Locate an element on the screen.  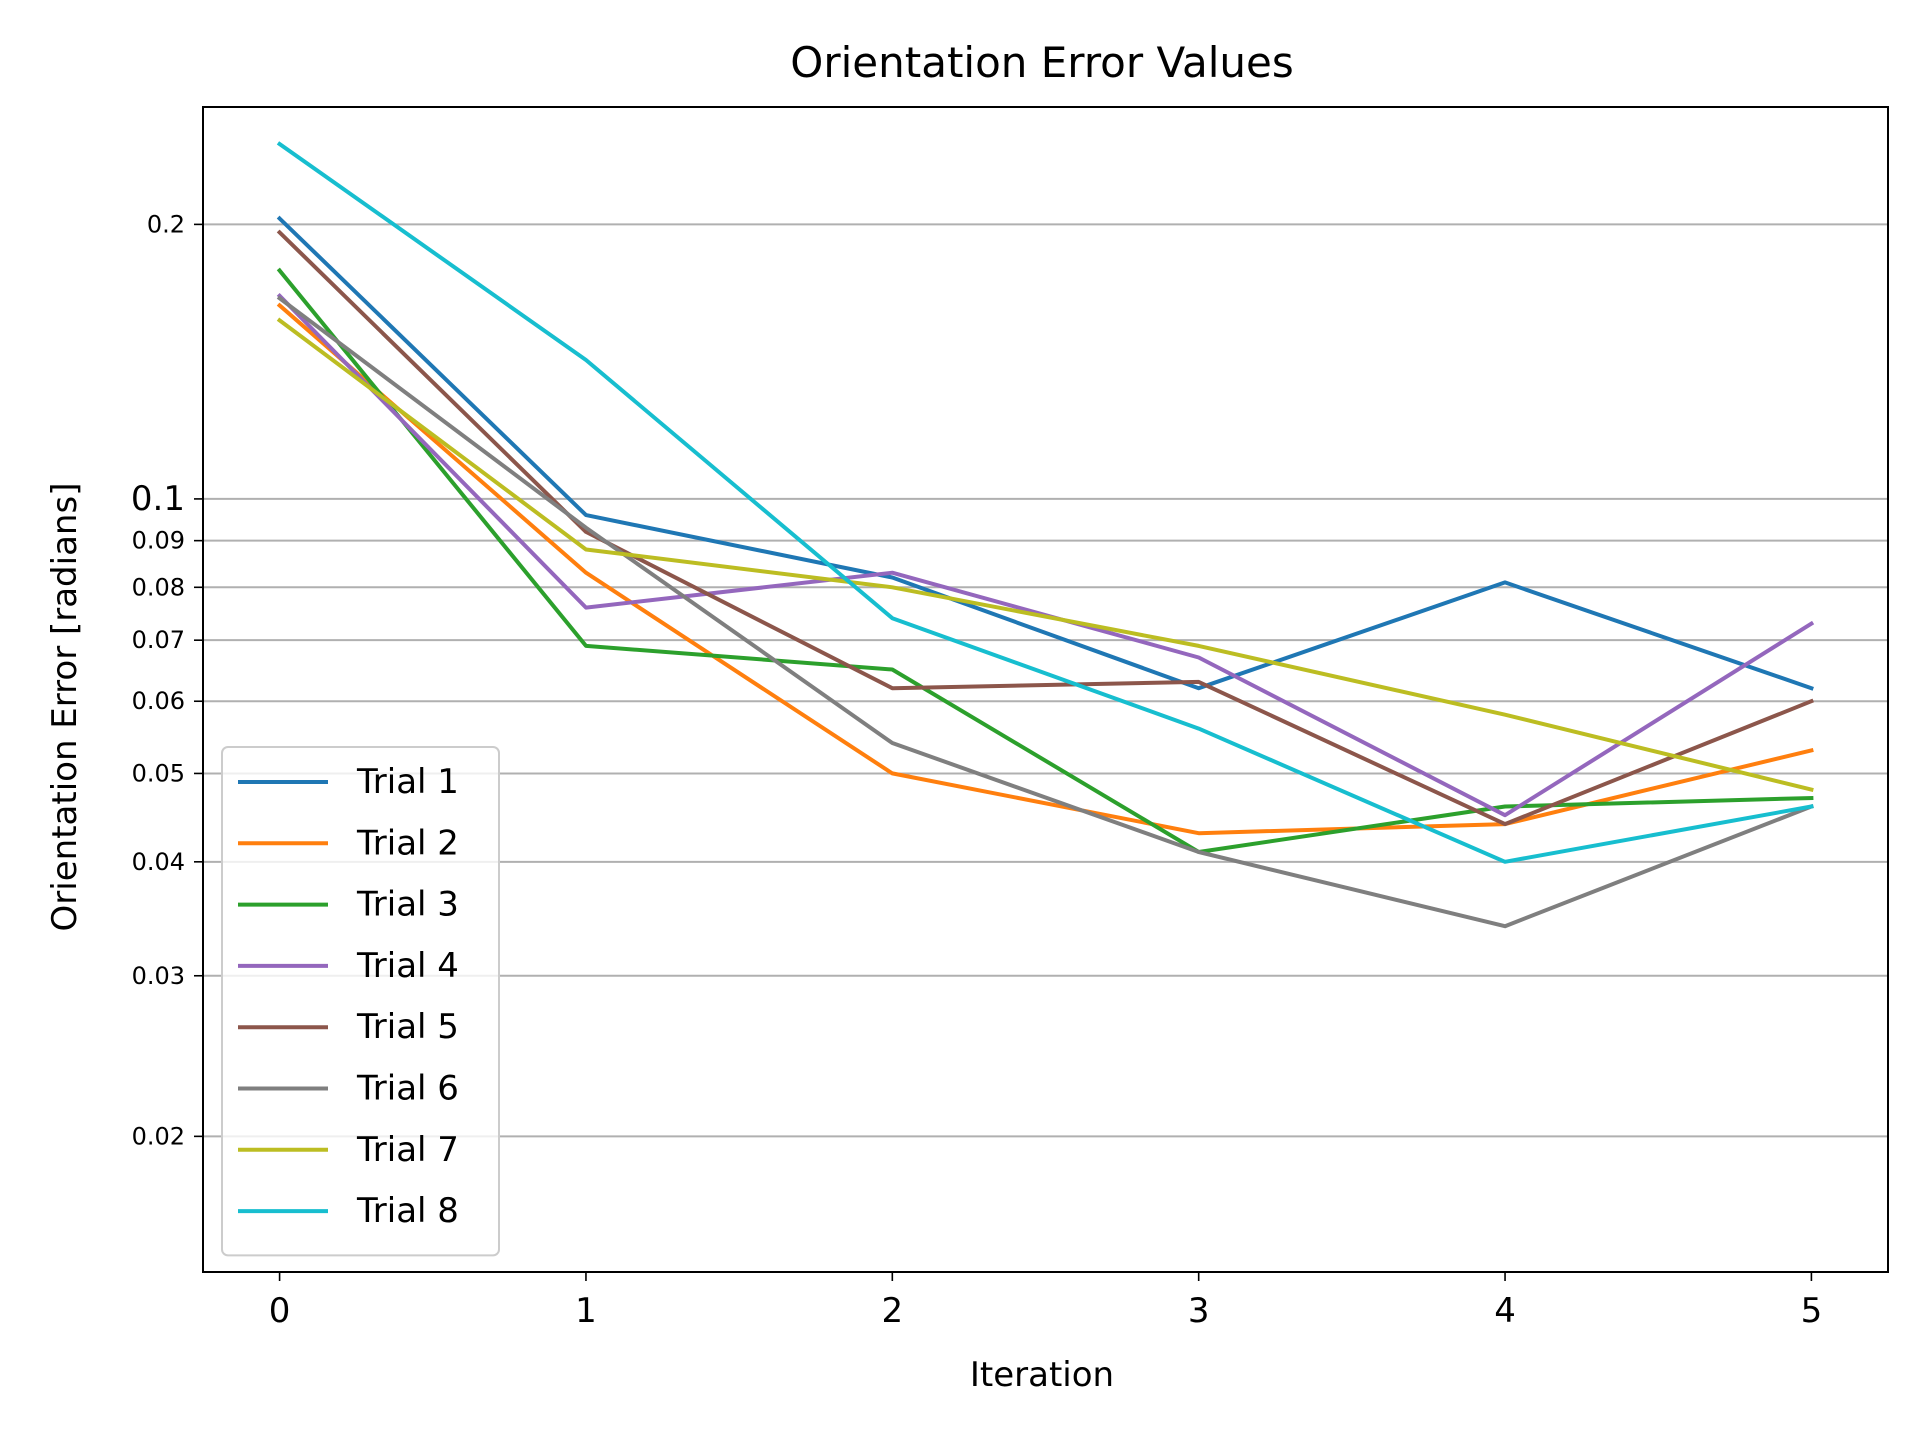
y-tick-label: 0.06 is located at coordinates (158, 701).